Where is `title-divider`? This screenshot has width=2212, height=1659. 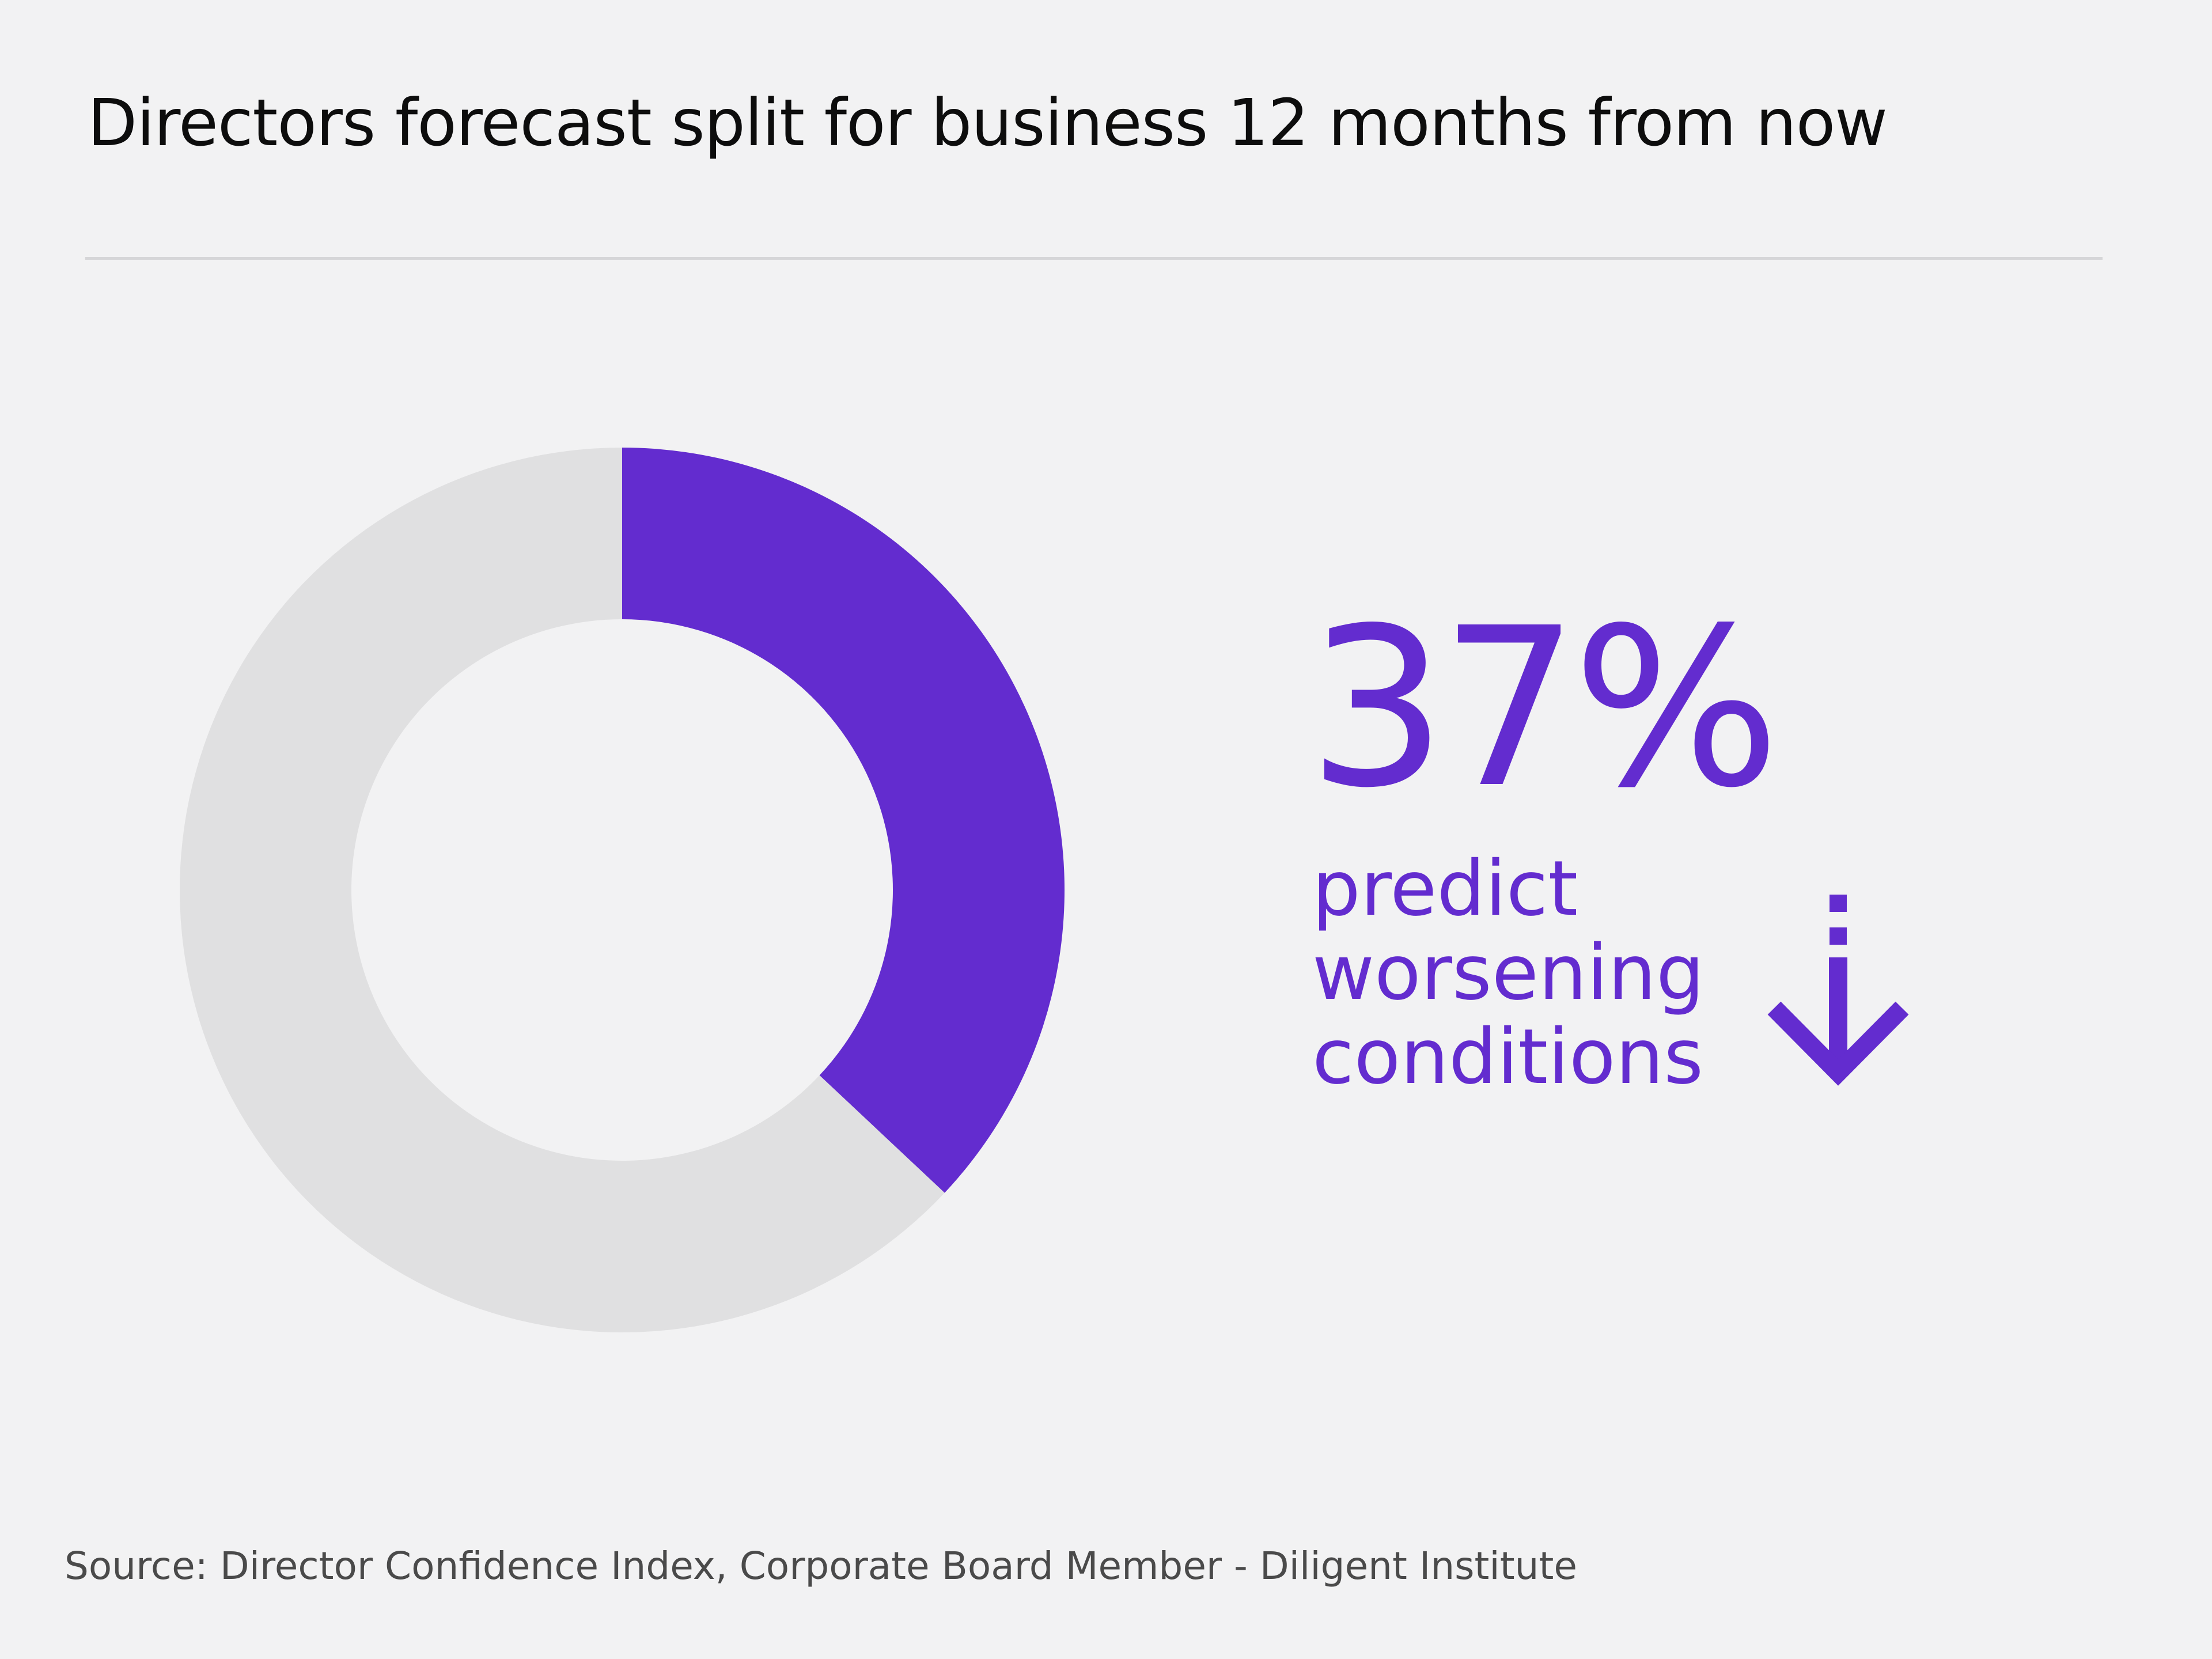 title-divider is located at coordinates (1094, 258).